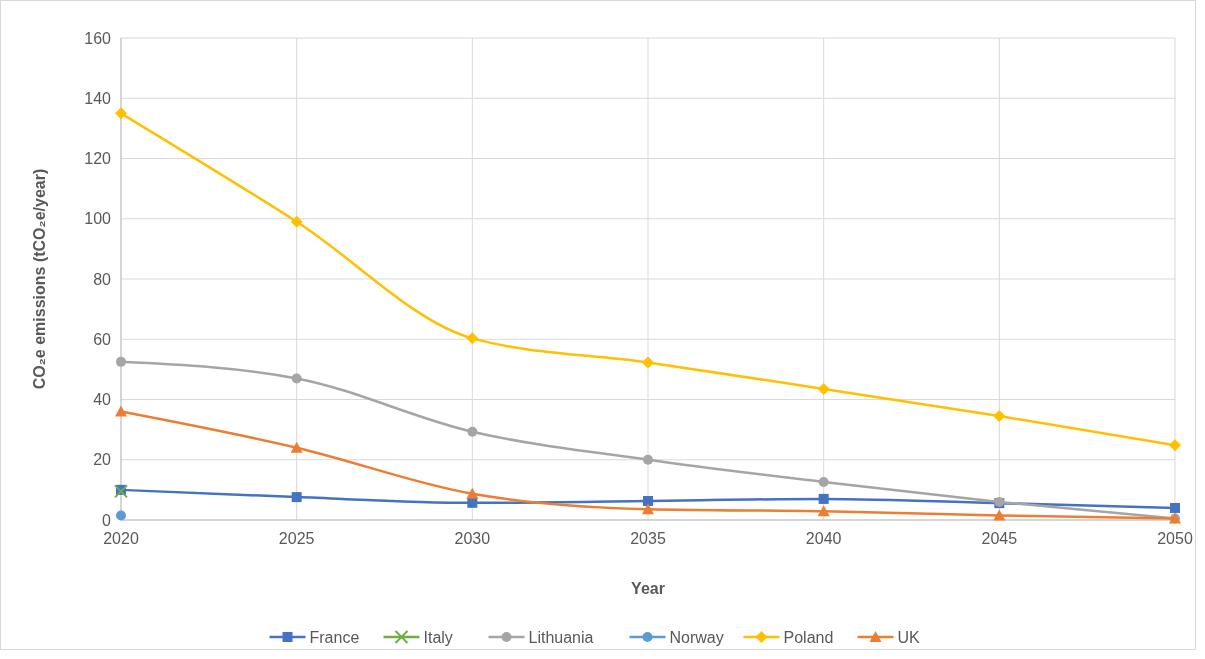 The width and height of the screenshot is (1205, 659). I want to click on x-tick-label: 2045, so click(999, 538).